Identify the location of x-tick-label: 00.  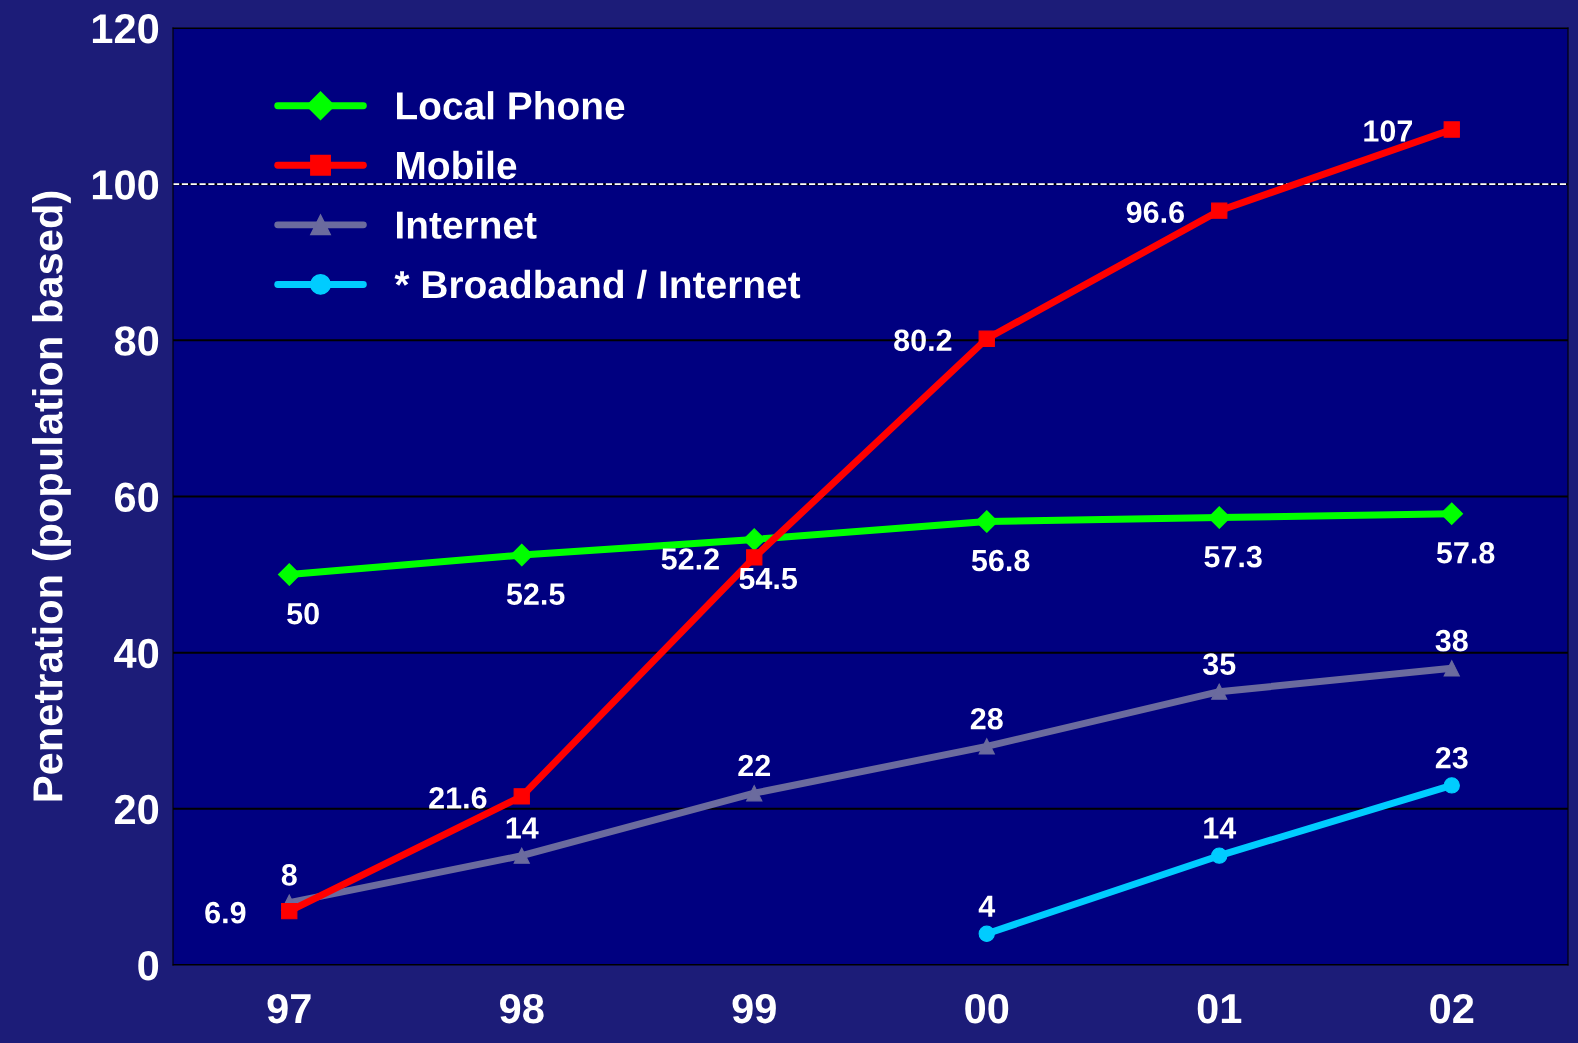
(987, 1008).